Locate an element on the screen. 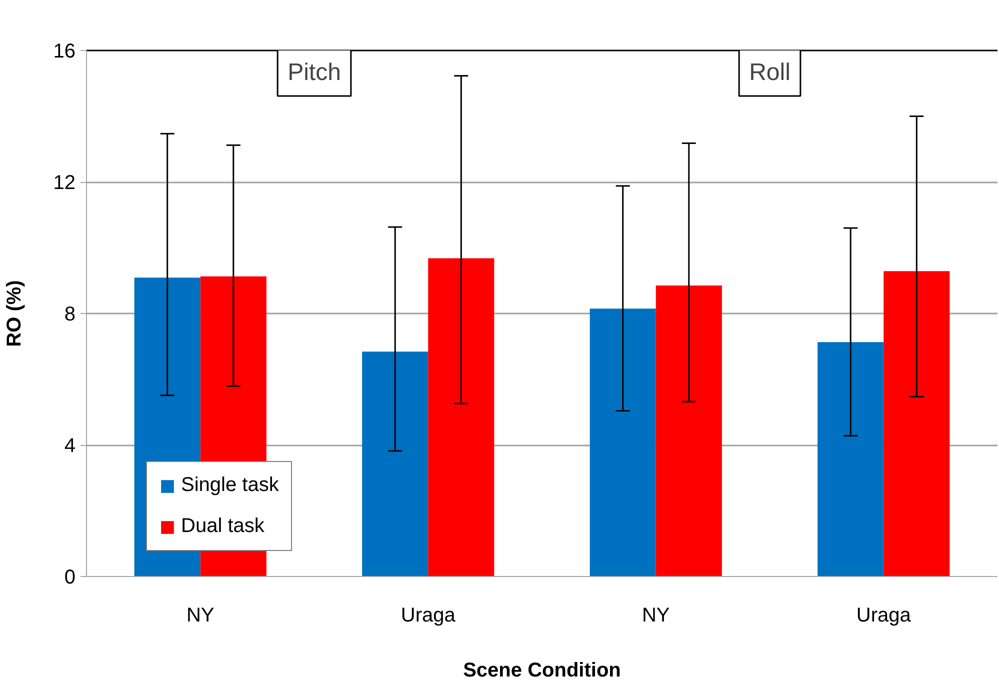 The image size is (999, 684). y-tick-label: 12 is located at coordinates (64, 183).